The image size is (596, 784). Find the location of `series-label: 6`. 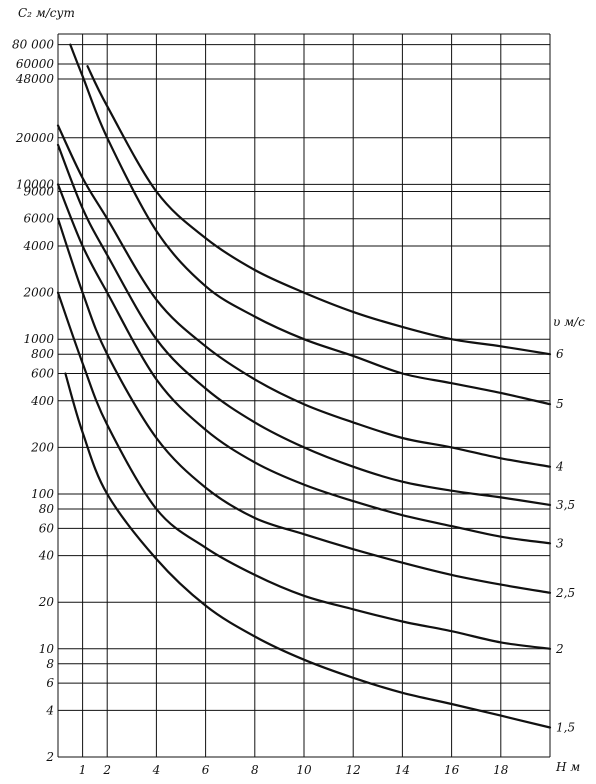

series-label: 6 is located at coordinates (560, 354).